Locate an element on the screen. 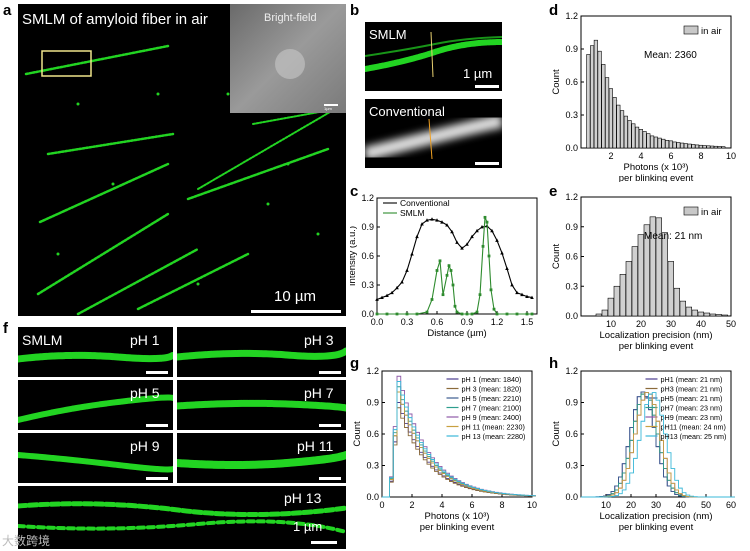  legend-label: pH 11 (mean: 2230) is located at coordinates (493, 427).